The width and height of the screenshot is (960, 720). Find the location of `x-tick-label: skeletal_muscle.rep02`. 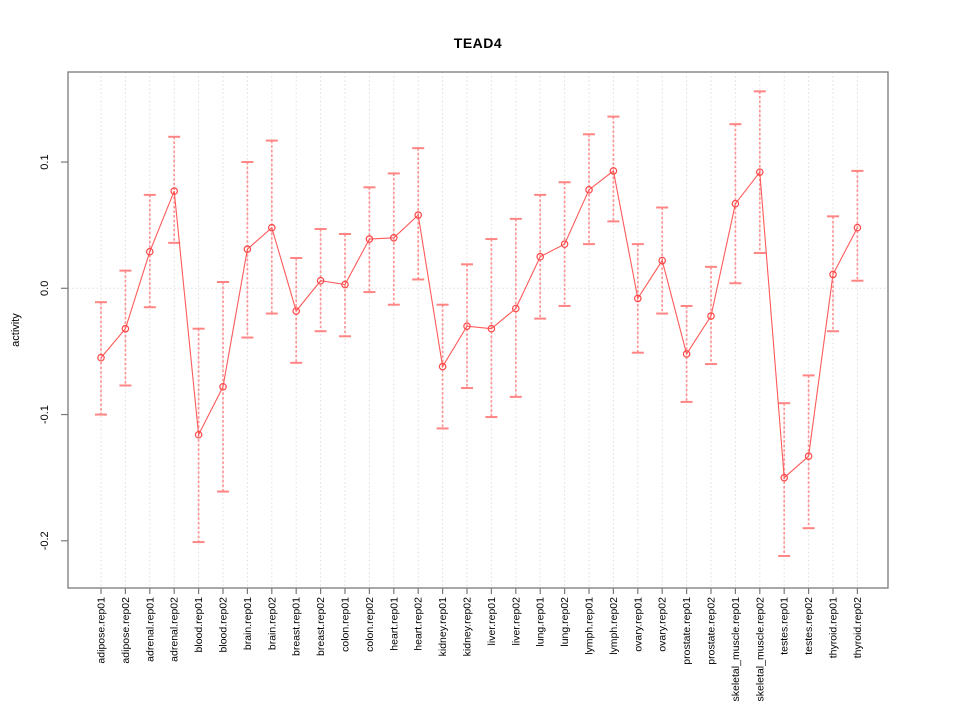

x-tick-label: skeletal_muscle.rep02 is located at coordinates (760, 649).